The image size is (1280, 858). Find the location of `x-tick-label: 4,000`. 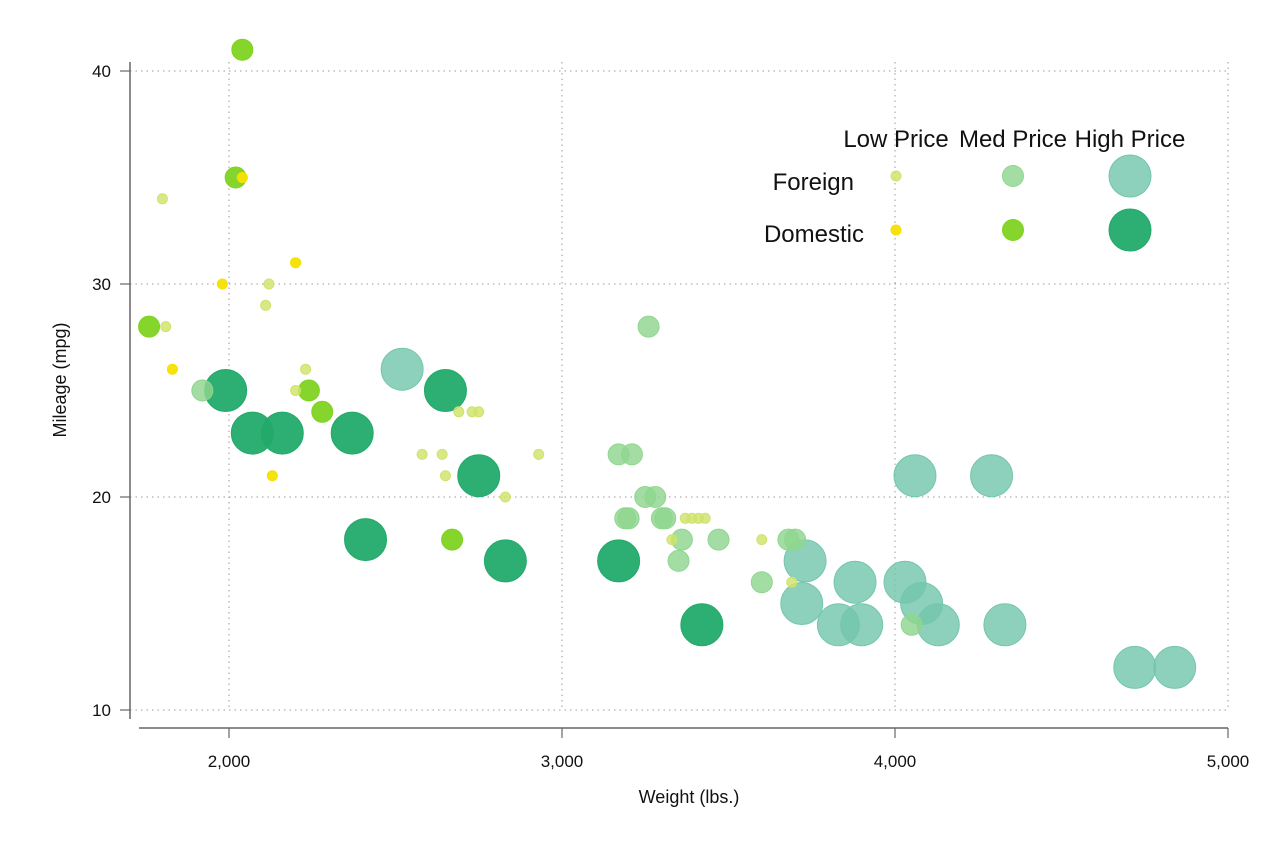

x-tick-label: 4,000 is located at coordinates (895, 761).